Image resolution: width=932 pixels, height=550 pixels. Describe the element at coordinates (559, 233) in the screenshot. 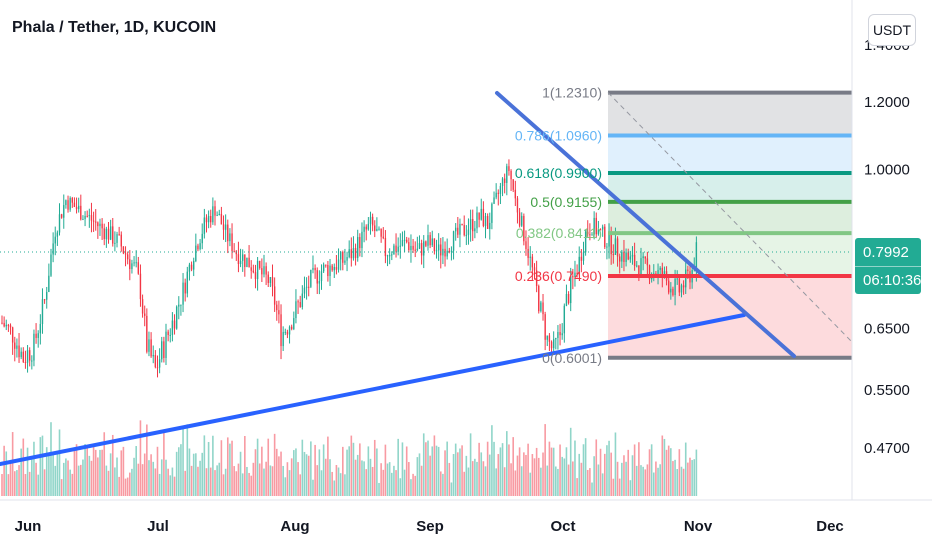

I see `fib-level-label: 0.382(0.8411)` at that location.